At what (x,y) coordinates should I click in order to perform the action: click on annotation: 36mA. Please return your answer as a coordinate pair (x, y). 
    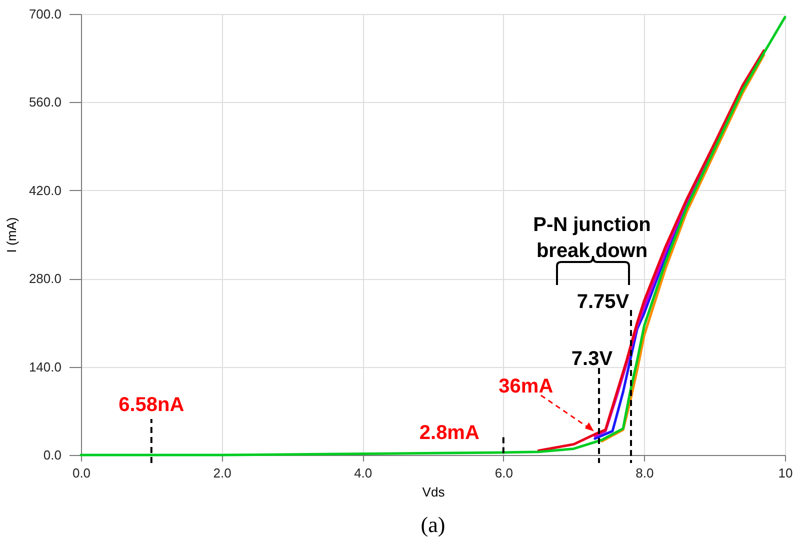
    Looking at the image, I should click on (526, 386).